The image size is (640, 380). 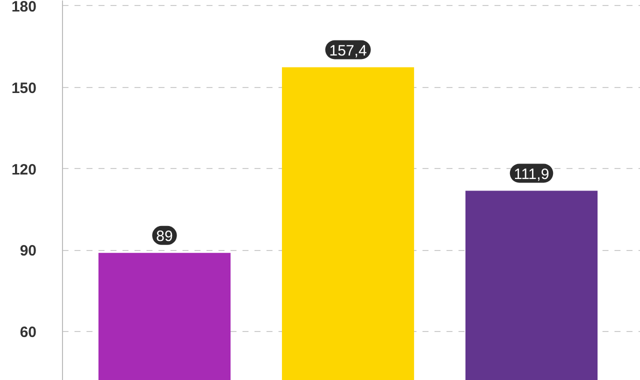 I want to click on y-tick-label: 90, so click(x=28, y=251).